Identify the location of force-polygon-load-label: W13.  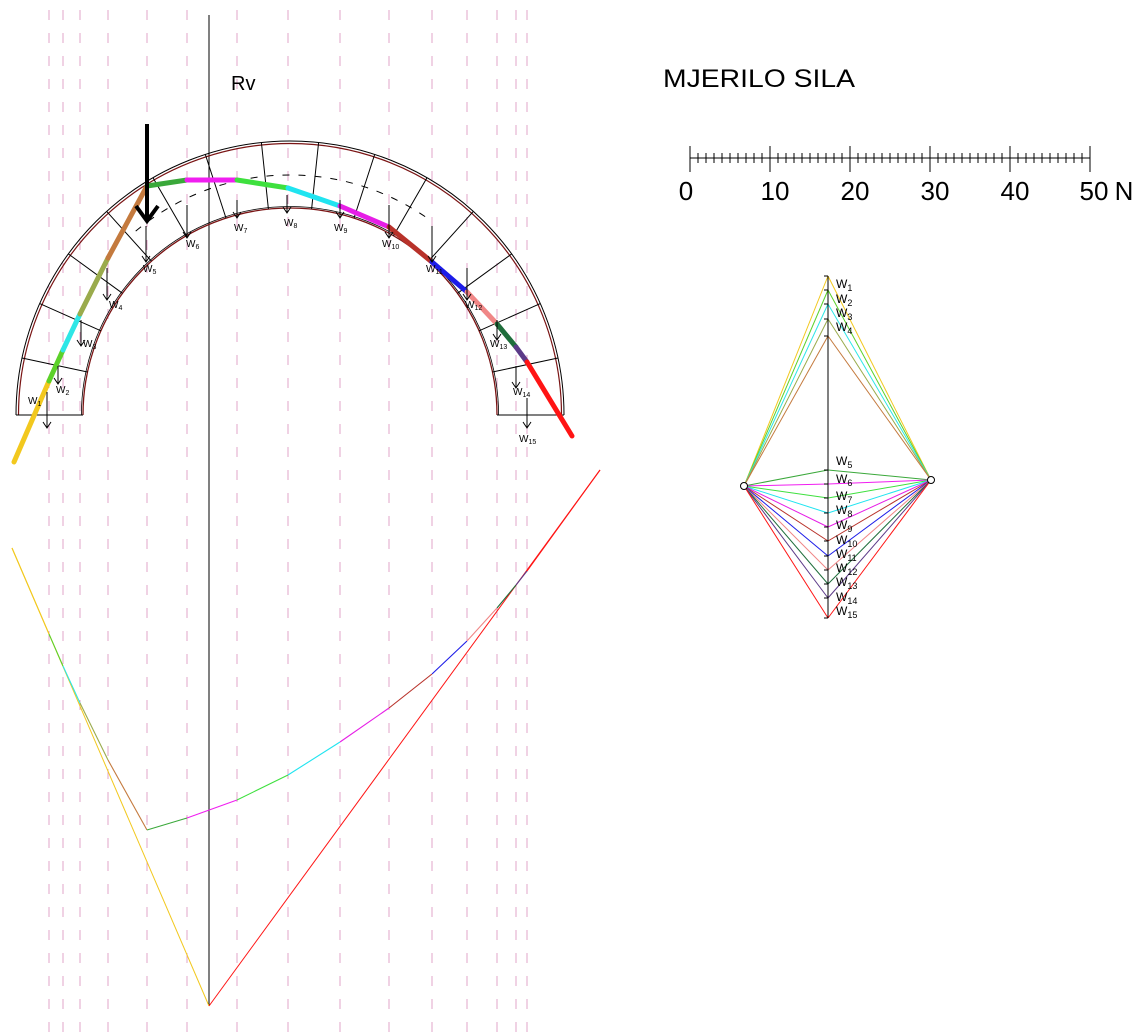
(846, 583).